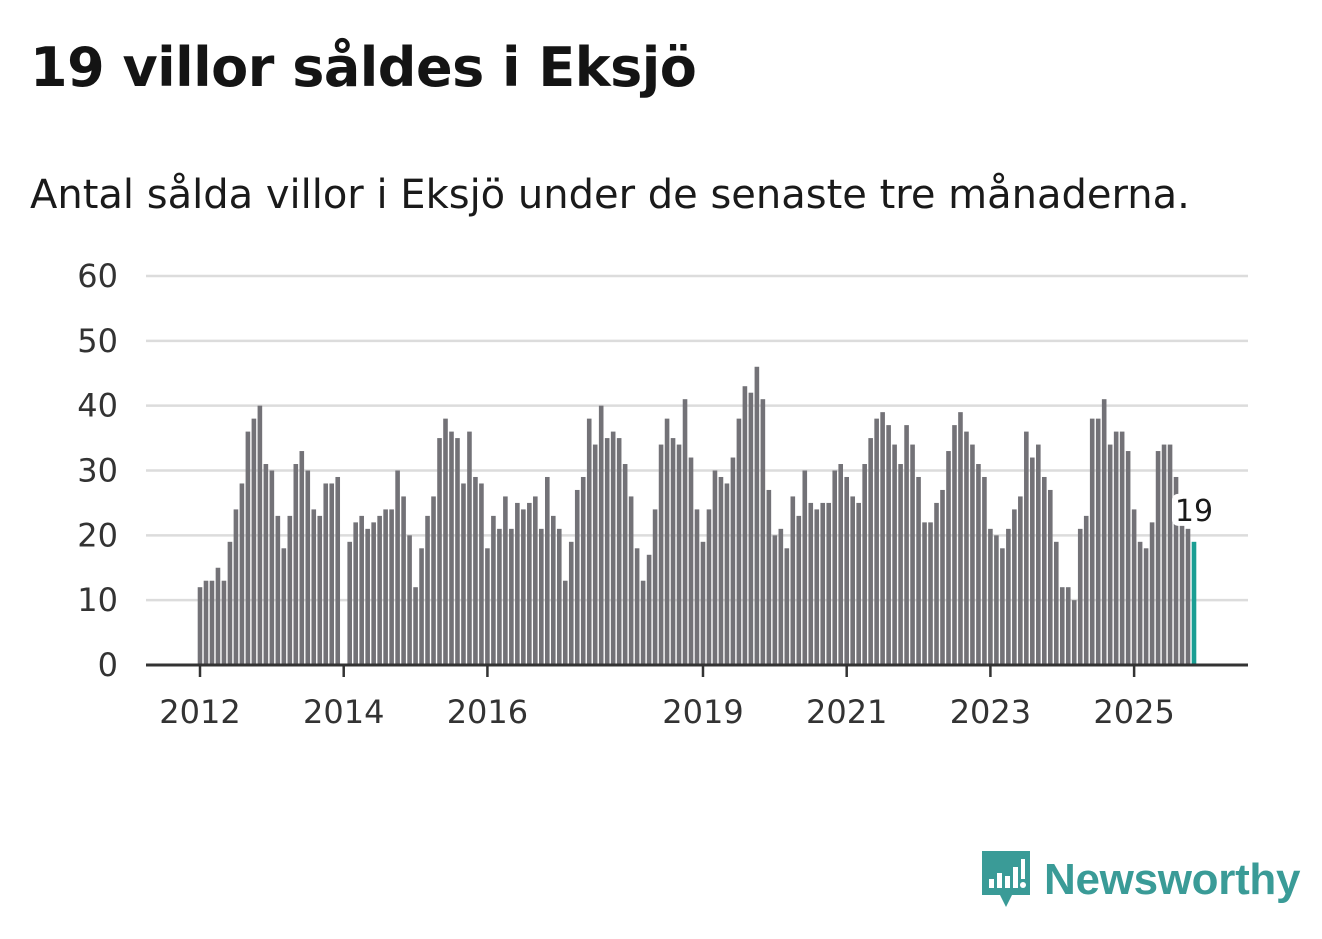 The height and width of the screenshot is (939, 1322). What do you see at coordinates (97, 600) in the screenshot?
I see `y-tick-label: 10` at bounding box center [97, 600].